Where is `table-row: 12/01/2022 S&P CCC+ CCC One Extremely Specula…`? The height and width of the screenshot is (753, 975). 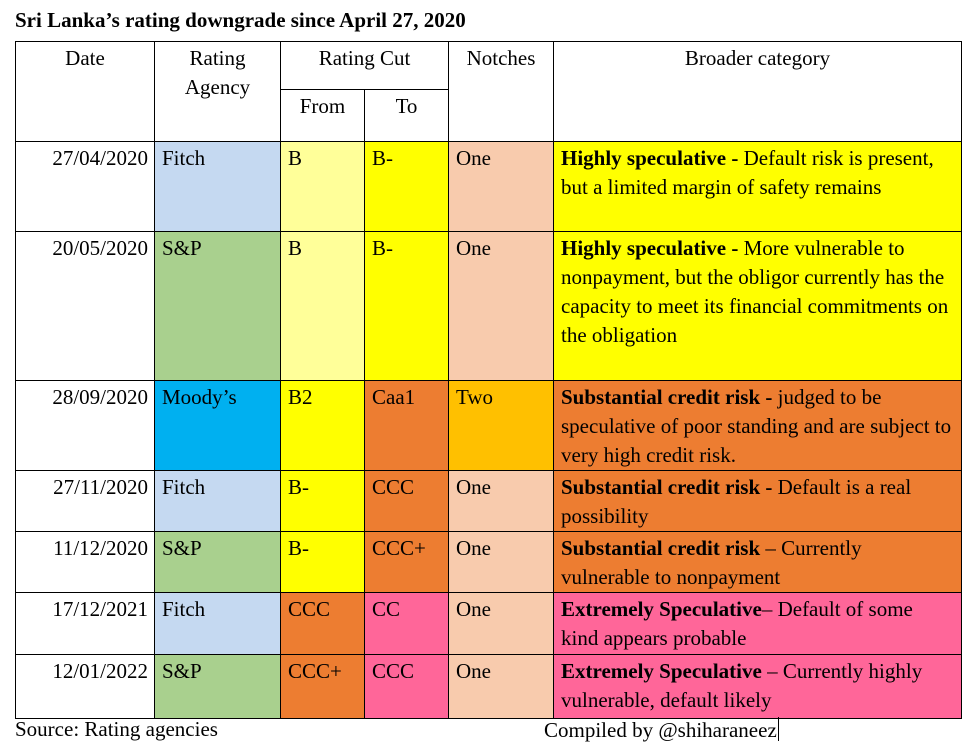 table-row: 12/01/2022 S&P CCC+ CCC One Extremely Specula… is located at coordinates (488, 686).